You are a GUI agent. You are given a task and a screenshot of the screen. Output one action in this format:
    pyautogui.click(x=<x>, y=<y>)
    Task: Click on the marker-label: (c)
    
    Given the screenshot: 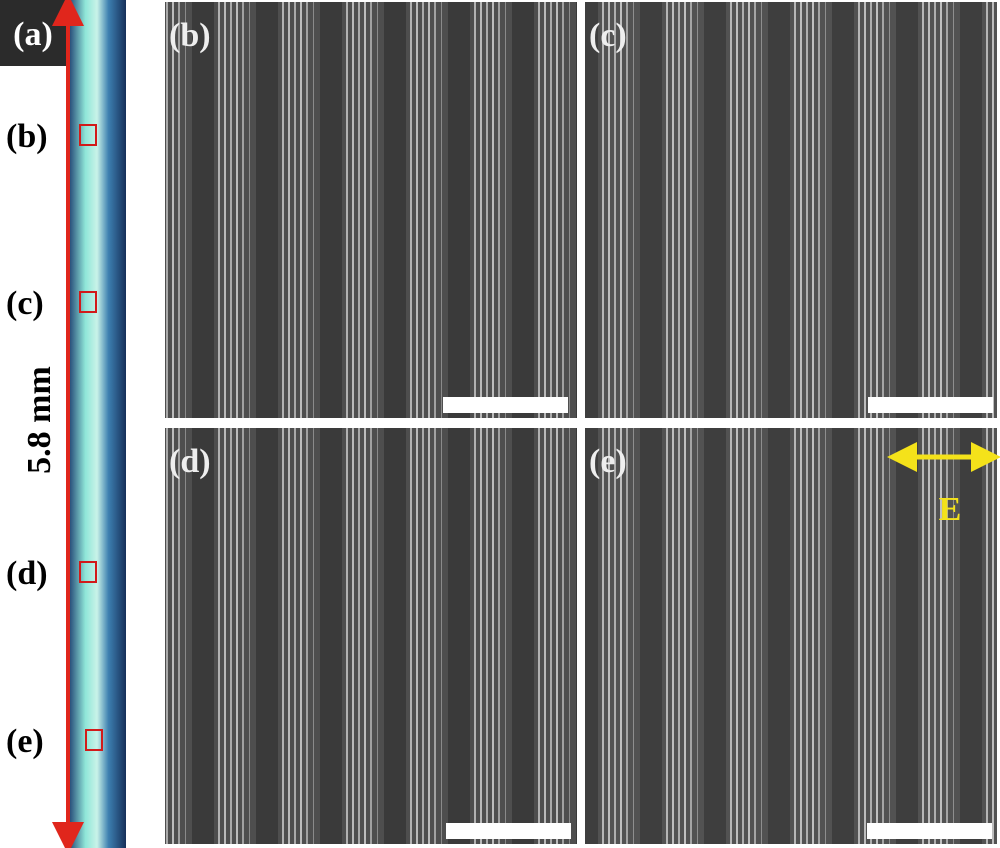 What is the action you would take?
    pyautogui.click(x=25, y=303)
    